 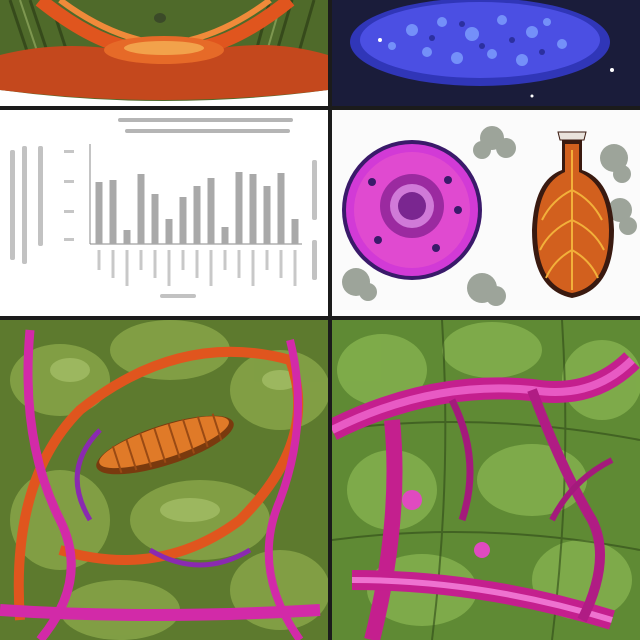 I want to click on bar-chart, so click(x=163, y=208).